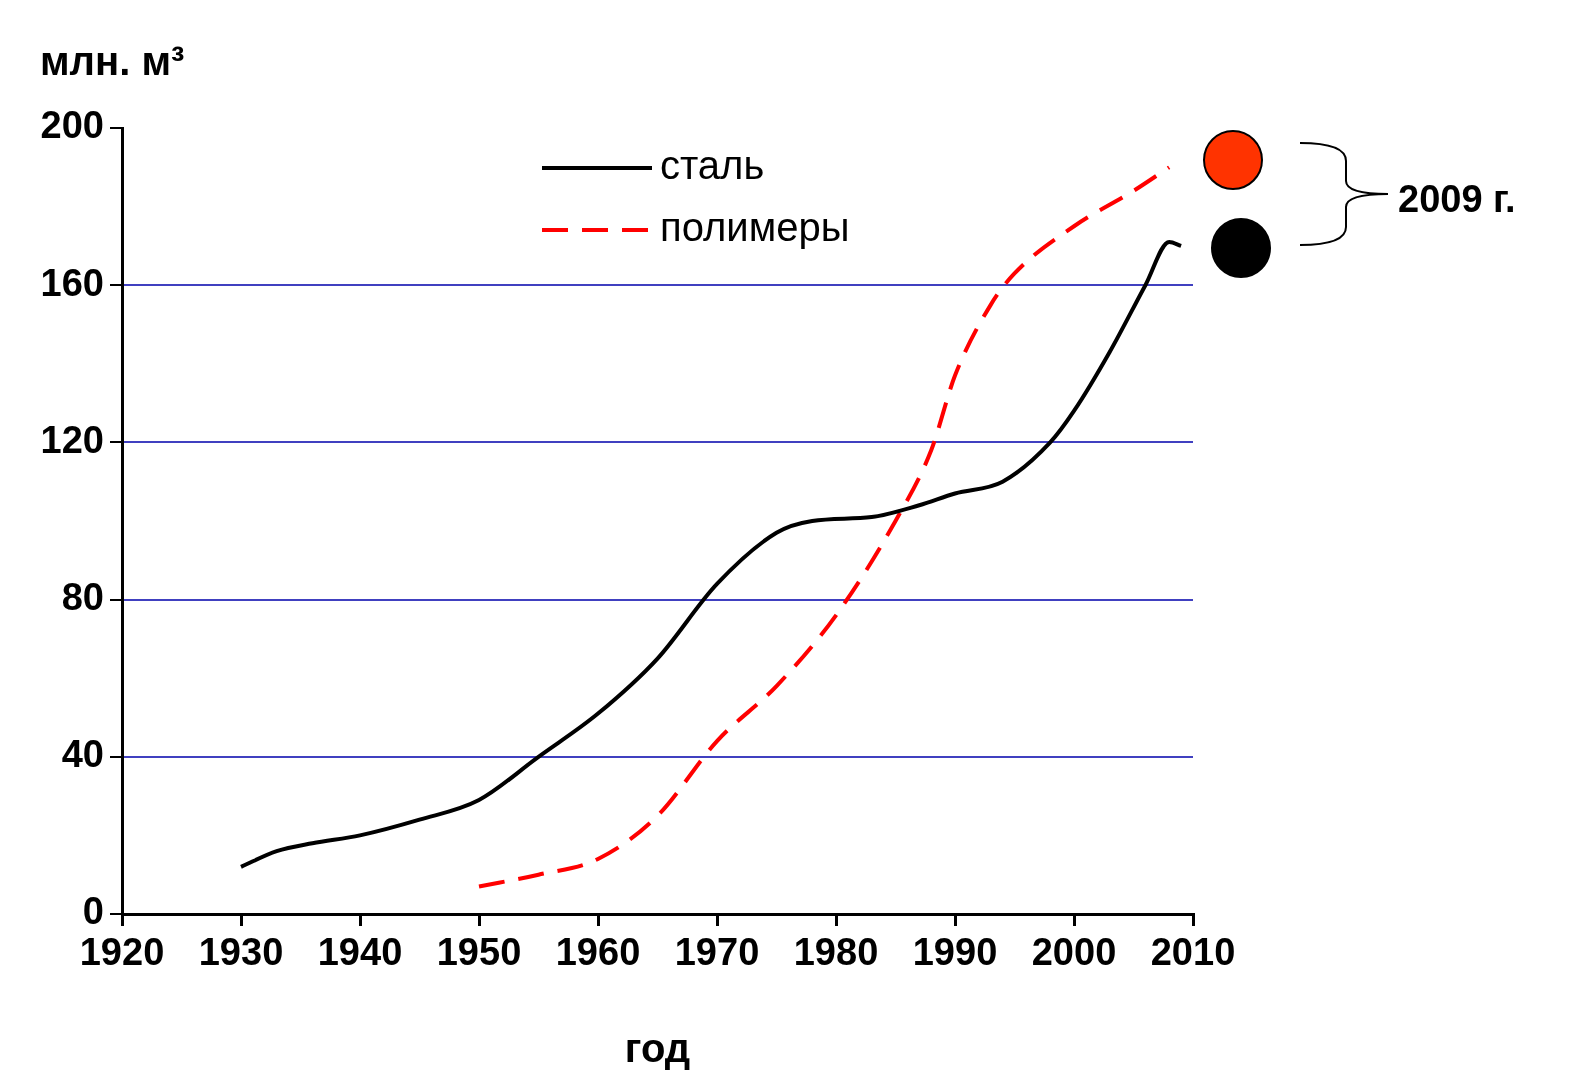 The height and width of the screenshot is (1084, 1587). What do you see at coordinates (82, 597) in the screenshot?
I see `y-tick-label: 80` at bounding box center [82, 597].